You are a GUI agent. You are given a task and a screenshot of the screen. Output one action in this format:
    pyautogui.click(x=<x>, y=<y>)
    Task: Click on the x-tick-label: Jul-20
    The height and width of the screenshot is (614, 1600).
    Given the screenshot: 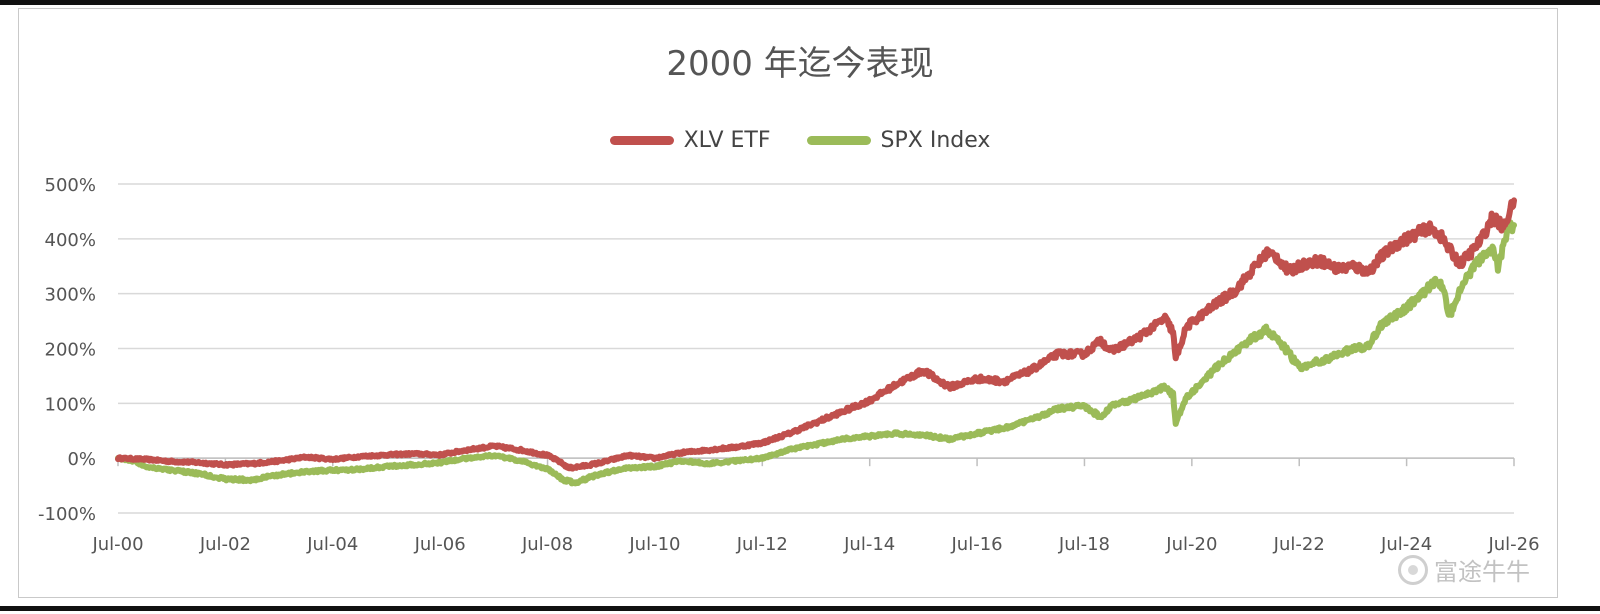 What is the action you would take?
    pyautogui.click(x=1191, y=544)
    